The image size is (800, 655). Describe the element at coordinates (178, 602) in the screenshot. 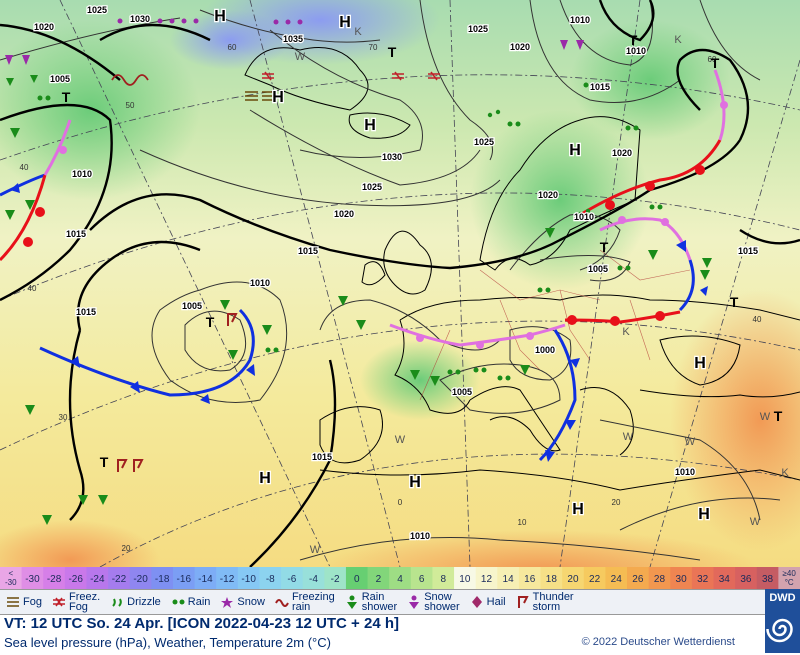

I see `rain-icon` at that location.